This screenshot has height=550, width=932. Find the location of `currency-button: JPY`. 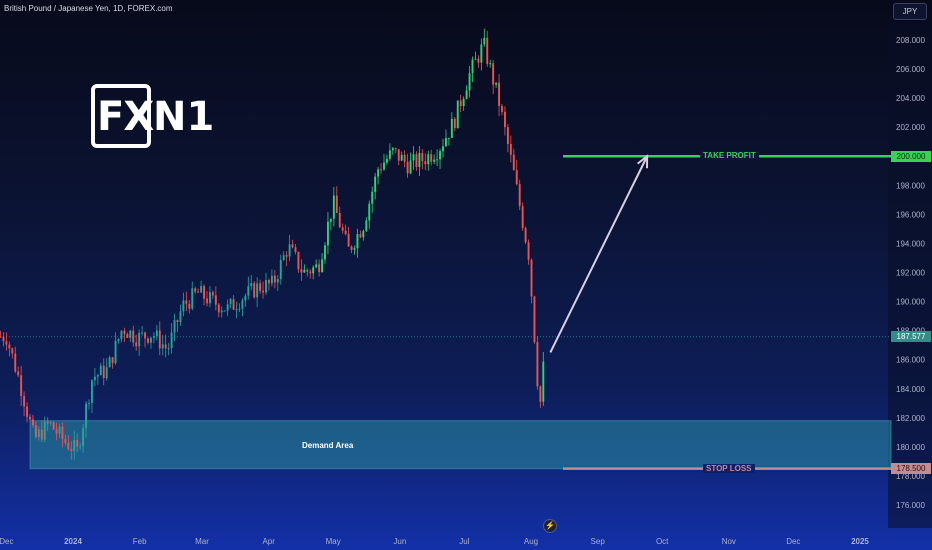

currency-button: JPY is located at coordinates (910, 11).